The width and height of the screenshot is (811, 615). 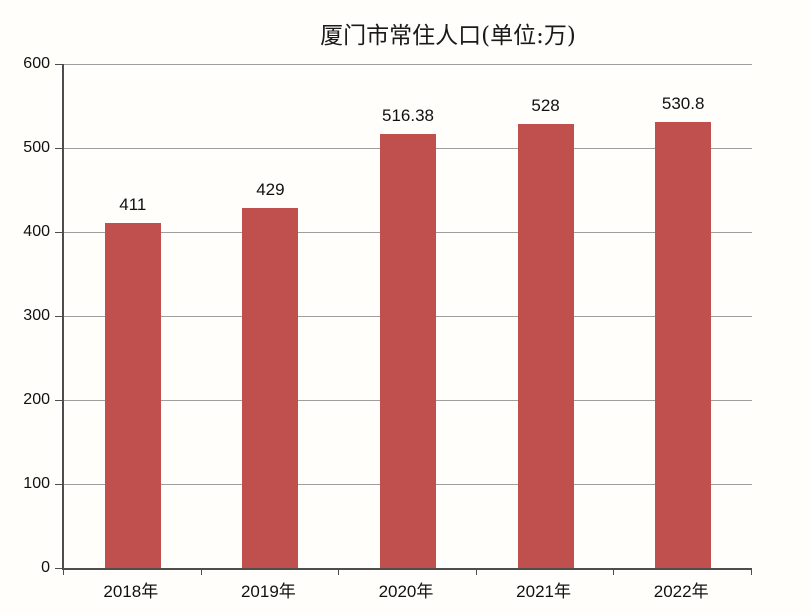 What do you see at coordinates (545, 106) in the screenshot?
I see `bar-value-label: 528` at bounding box center [545, 106].